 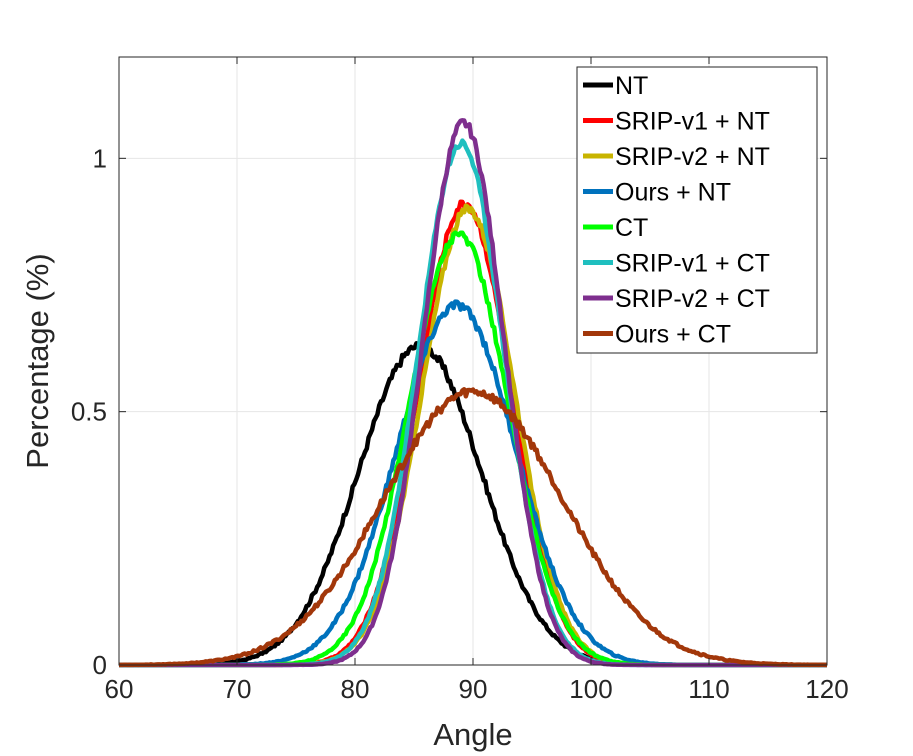 I want to click on x-axis-label: Angle, so click(x=472, y=734).